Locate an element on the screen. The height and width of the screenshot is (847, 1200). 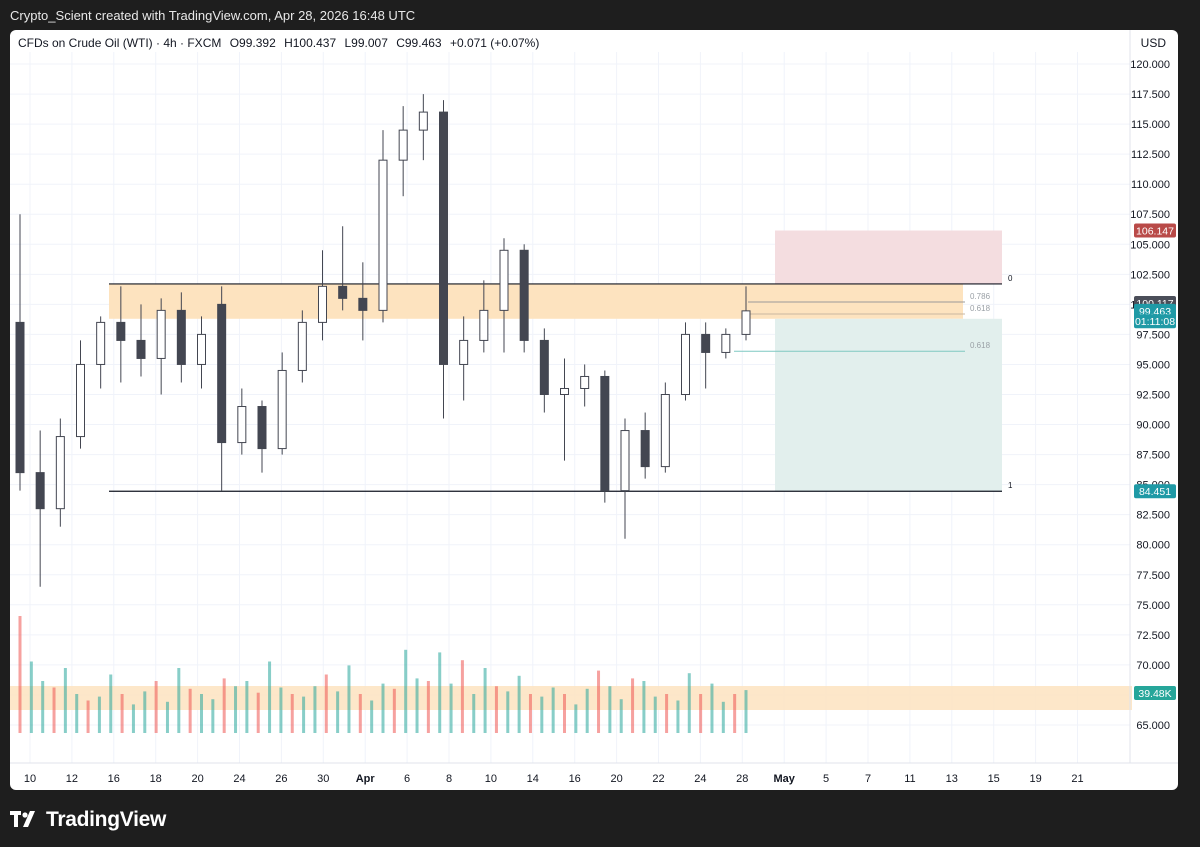
y-tick-label: 97.500 is located at coordinates (1153, 335).